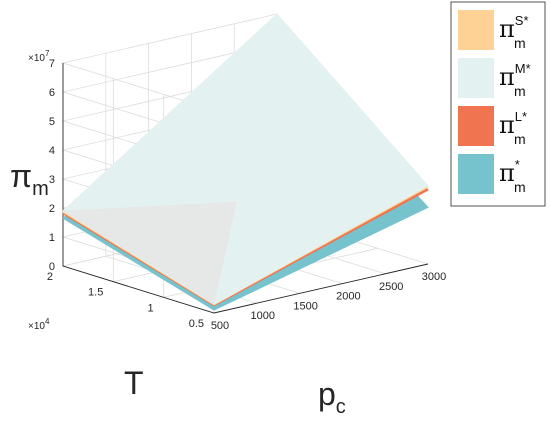 The width and height of the screenshot is (550, 424). Describe the element at coordinates (220, 326) in the screenshot. I see `x-tick-label: 500` at that location.